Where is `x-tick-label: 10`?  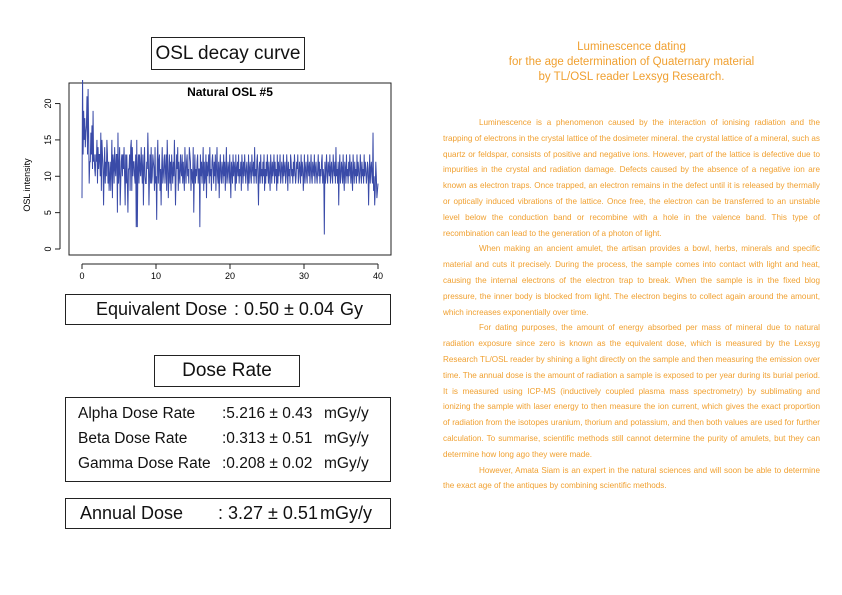 x-tick-label: 10 is located at coordinates (156, 276).